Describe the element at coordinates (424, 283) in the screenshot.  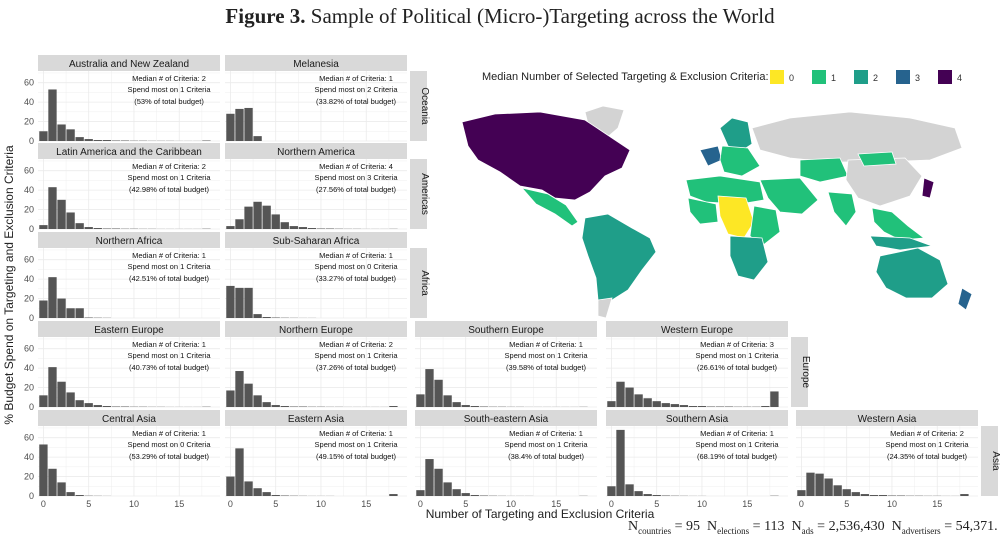
I see `group-strip-label: Africa` at that location.